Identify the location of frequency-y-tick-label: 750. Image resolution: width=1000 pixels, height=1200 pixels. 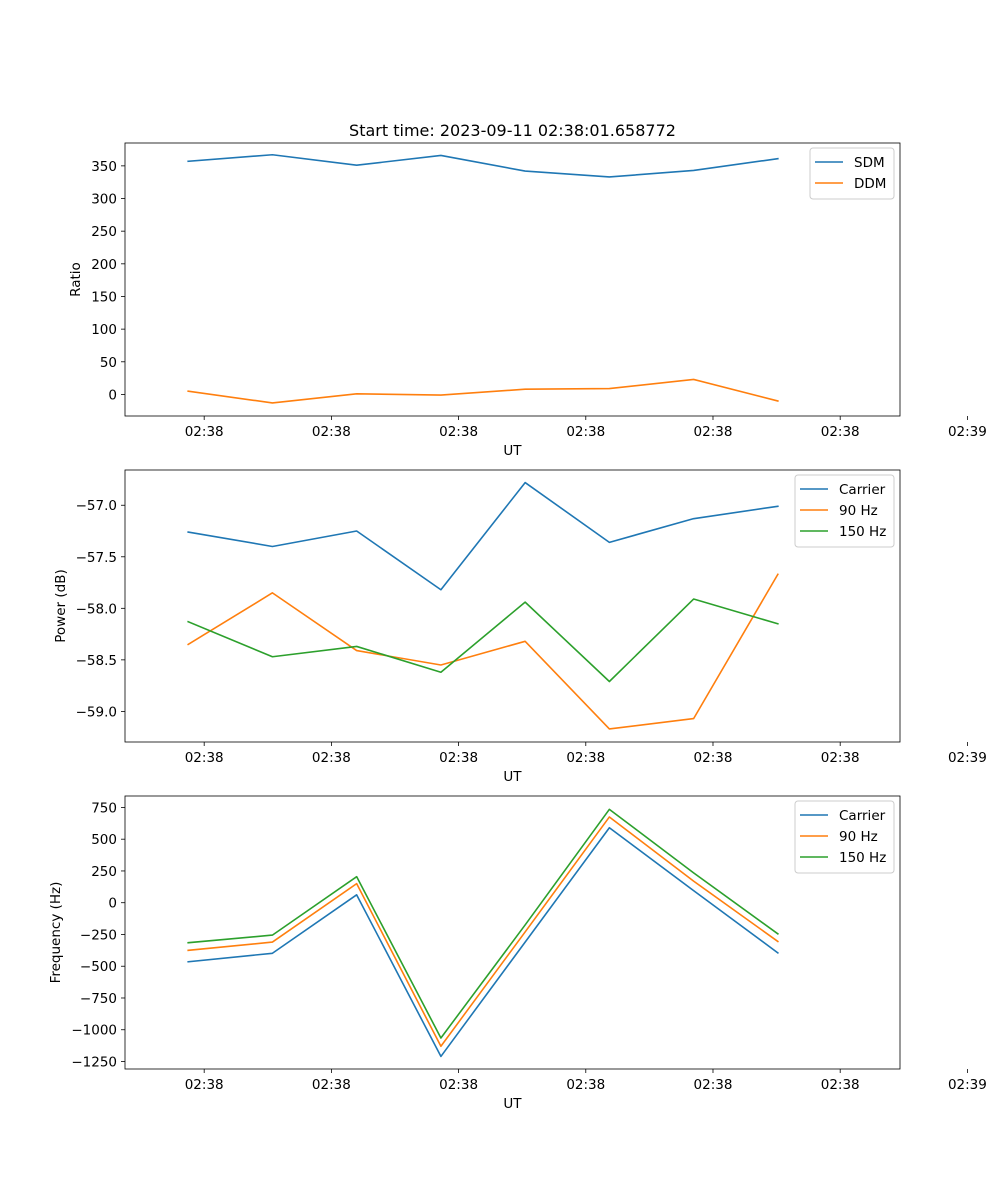
(104, 808).